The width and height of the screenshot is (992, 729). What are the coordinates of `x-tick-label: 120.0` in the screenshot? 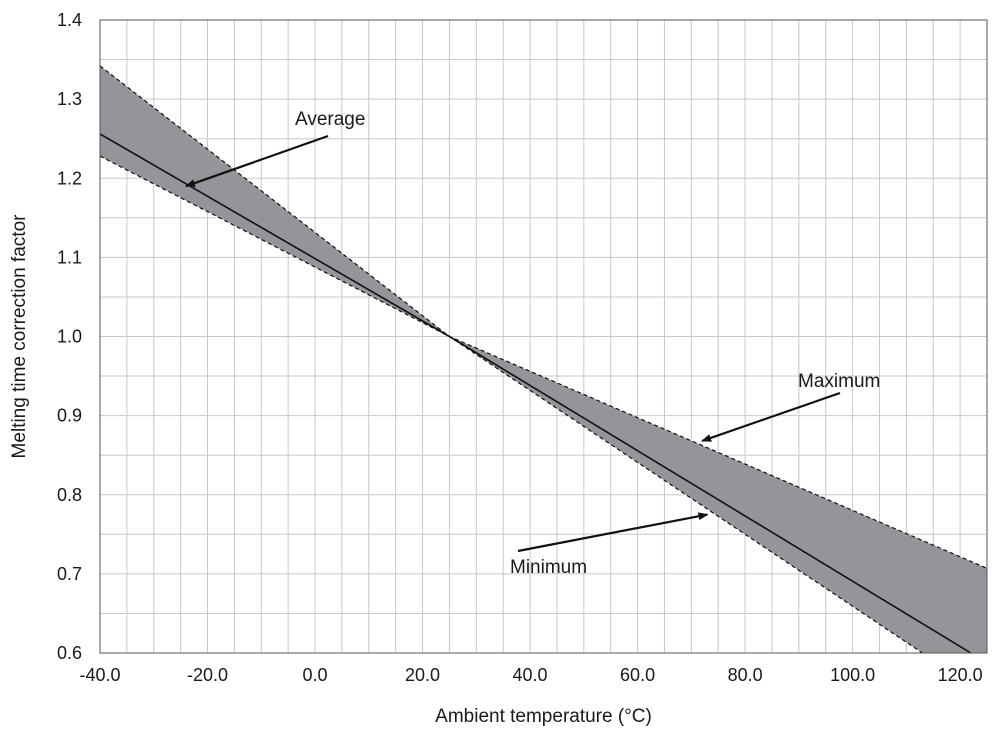 It's located at (960, 675).